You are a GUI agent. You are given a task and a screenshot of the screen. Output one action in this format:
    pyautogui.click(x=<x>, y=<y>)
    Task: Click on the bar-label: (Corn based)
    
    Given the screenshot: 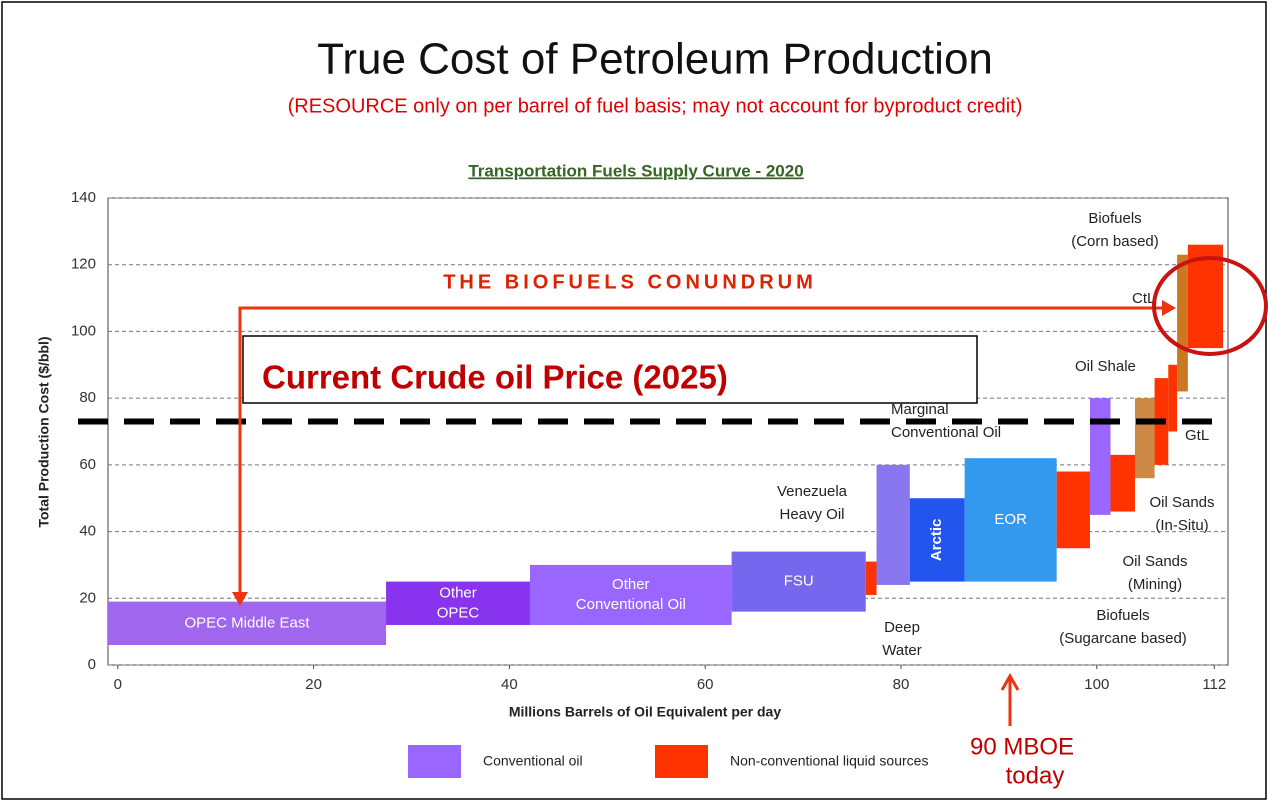 What is the action you would take?
    pyautogui.click(x=1115, y=241)
    